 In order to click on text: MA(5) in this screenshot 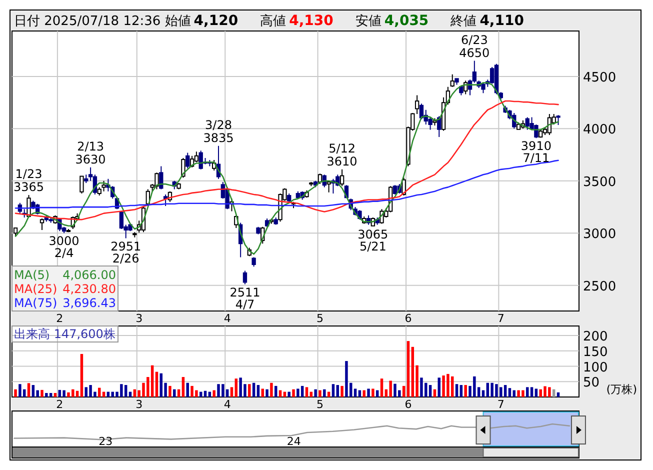, I will do `click(32, 275)`.